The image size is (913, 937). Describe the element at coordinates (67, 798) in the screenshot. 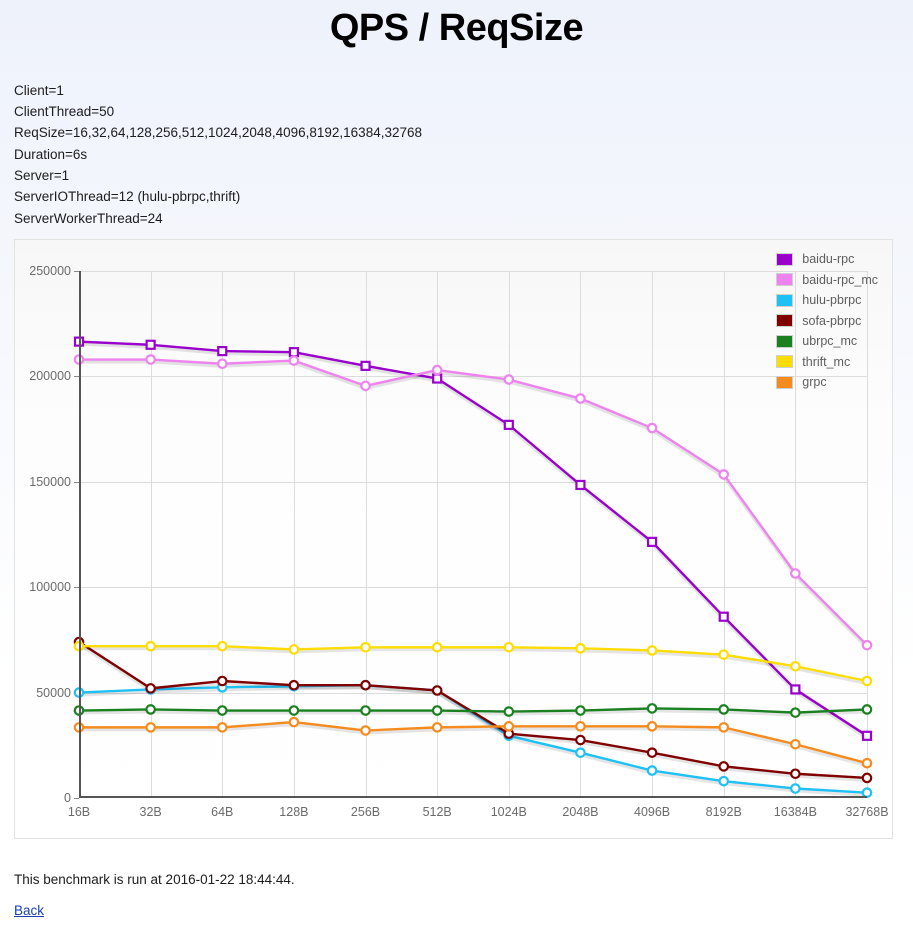

I see `y-axis-tick-label: 0` at that location.